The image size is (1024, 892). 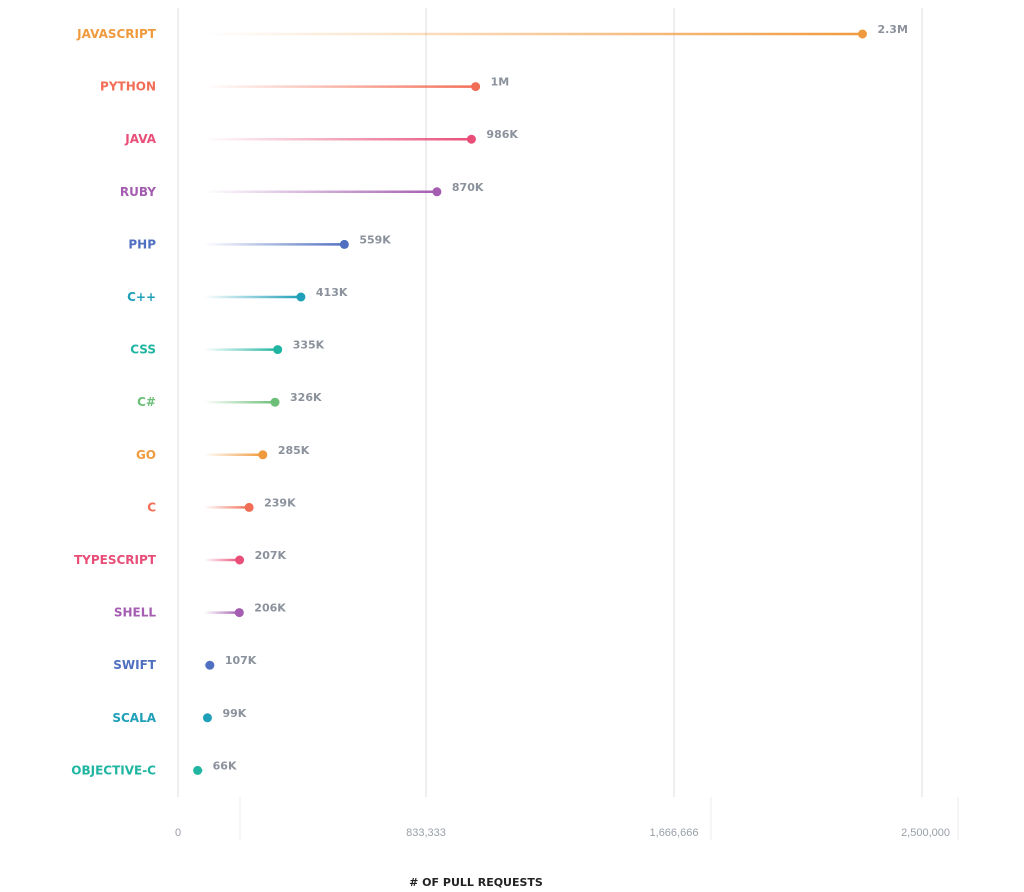 I want to click on category-label: RUBY, so click(x=138, y=192).